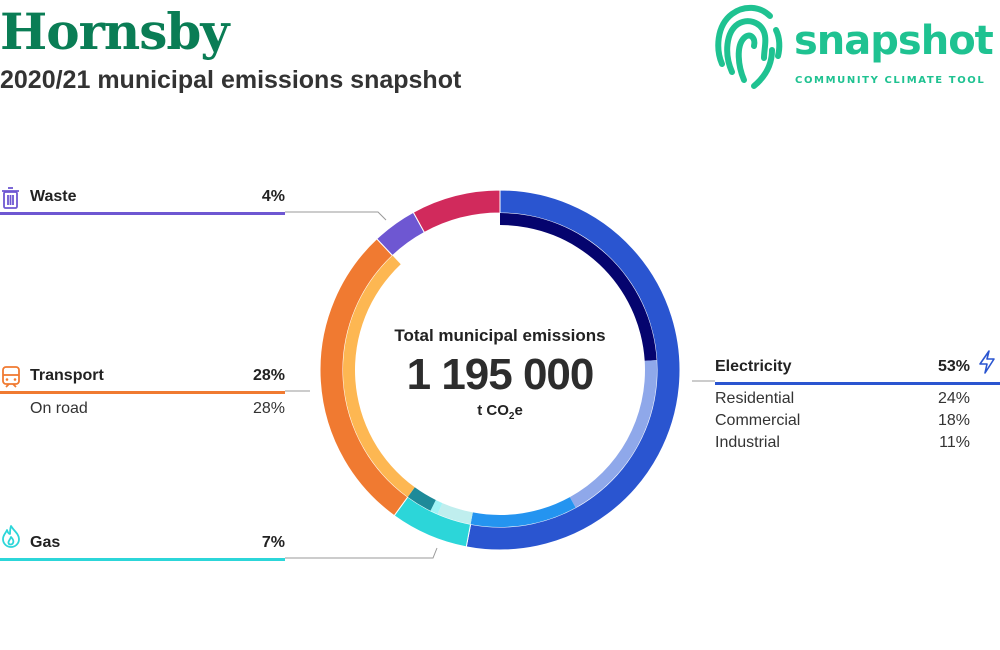 The width and height of the screenshot is (1000, 650). I want to click on total-caption: Total municipal emissions, so click(500, 335).